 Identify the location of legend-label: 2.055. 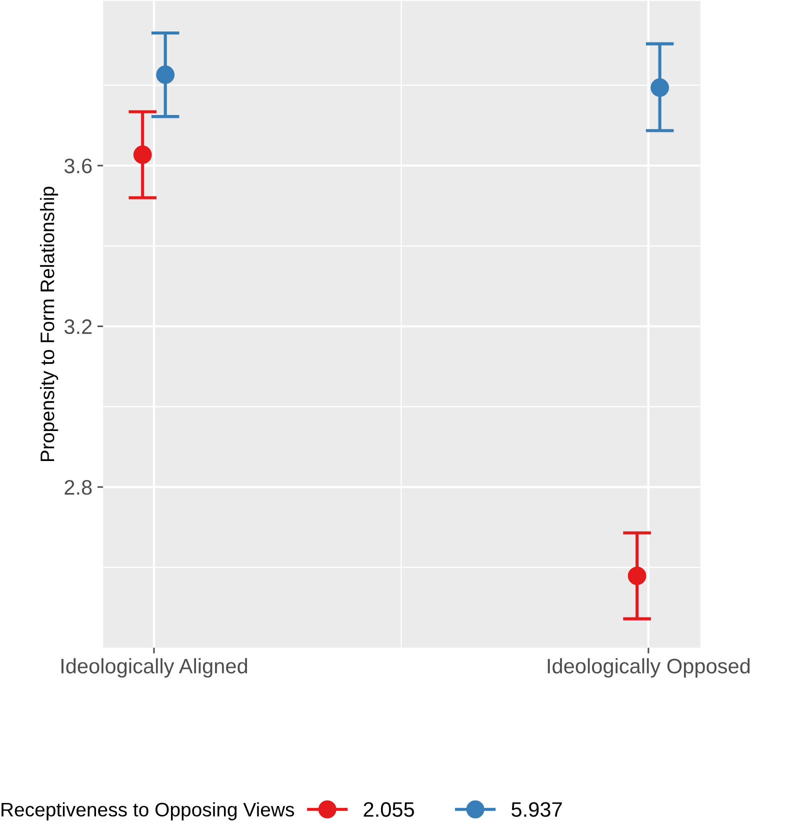
(389, 809).